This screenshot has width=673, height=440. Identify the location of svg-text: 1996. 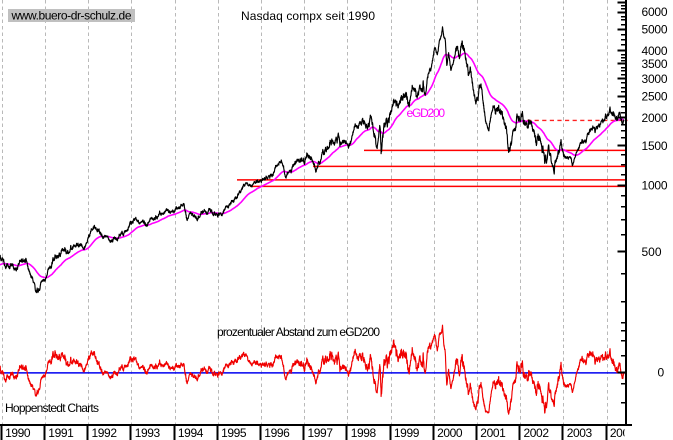
(277, 433).